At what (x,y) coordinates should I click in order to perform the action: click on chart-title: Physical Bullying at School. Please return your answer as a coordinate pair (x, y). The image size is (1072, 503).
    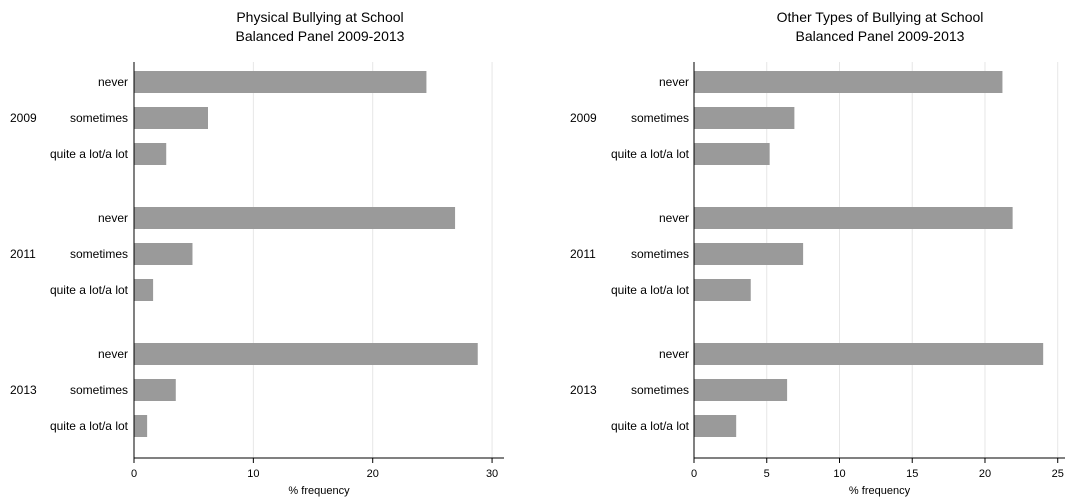
    Looking at the image, I should click on (319, 17).